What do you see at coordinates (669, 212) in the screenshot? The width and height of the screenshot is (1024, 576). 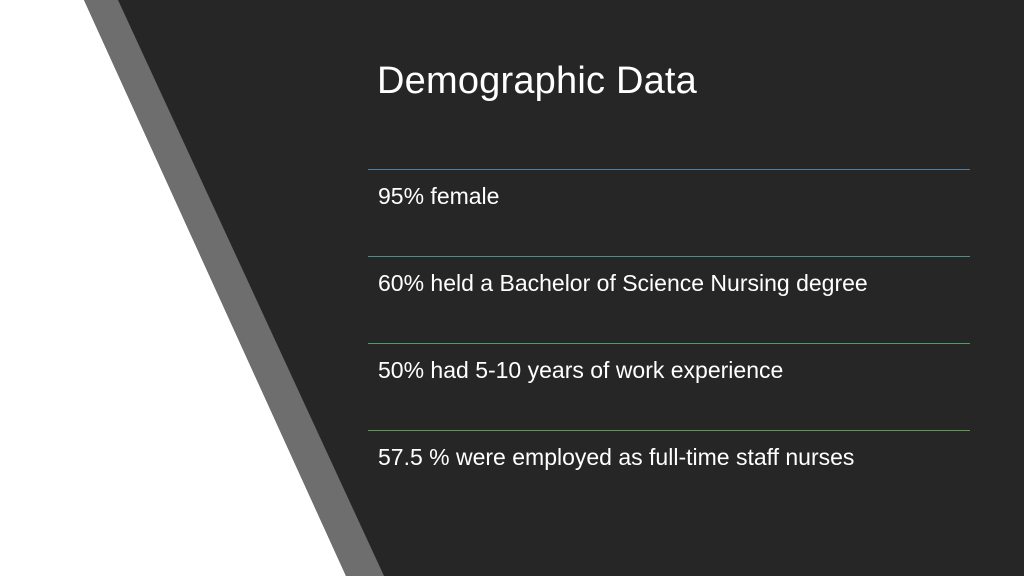 I see `list-item: 95% female` at bounding box center [669, 212].